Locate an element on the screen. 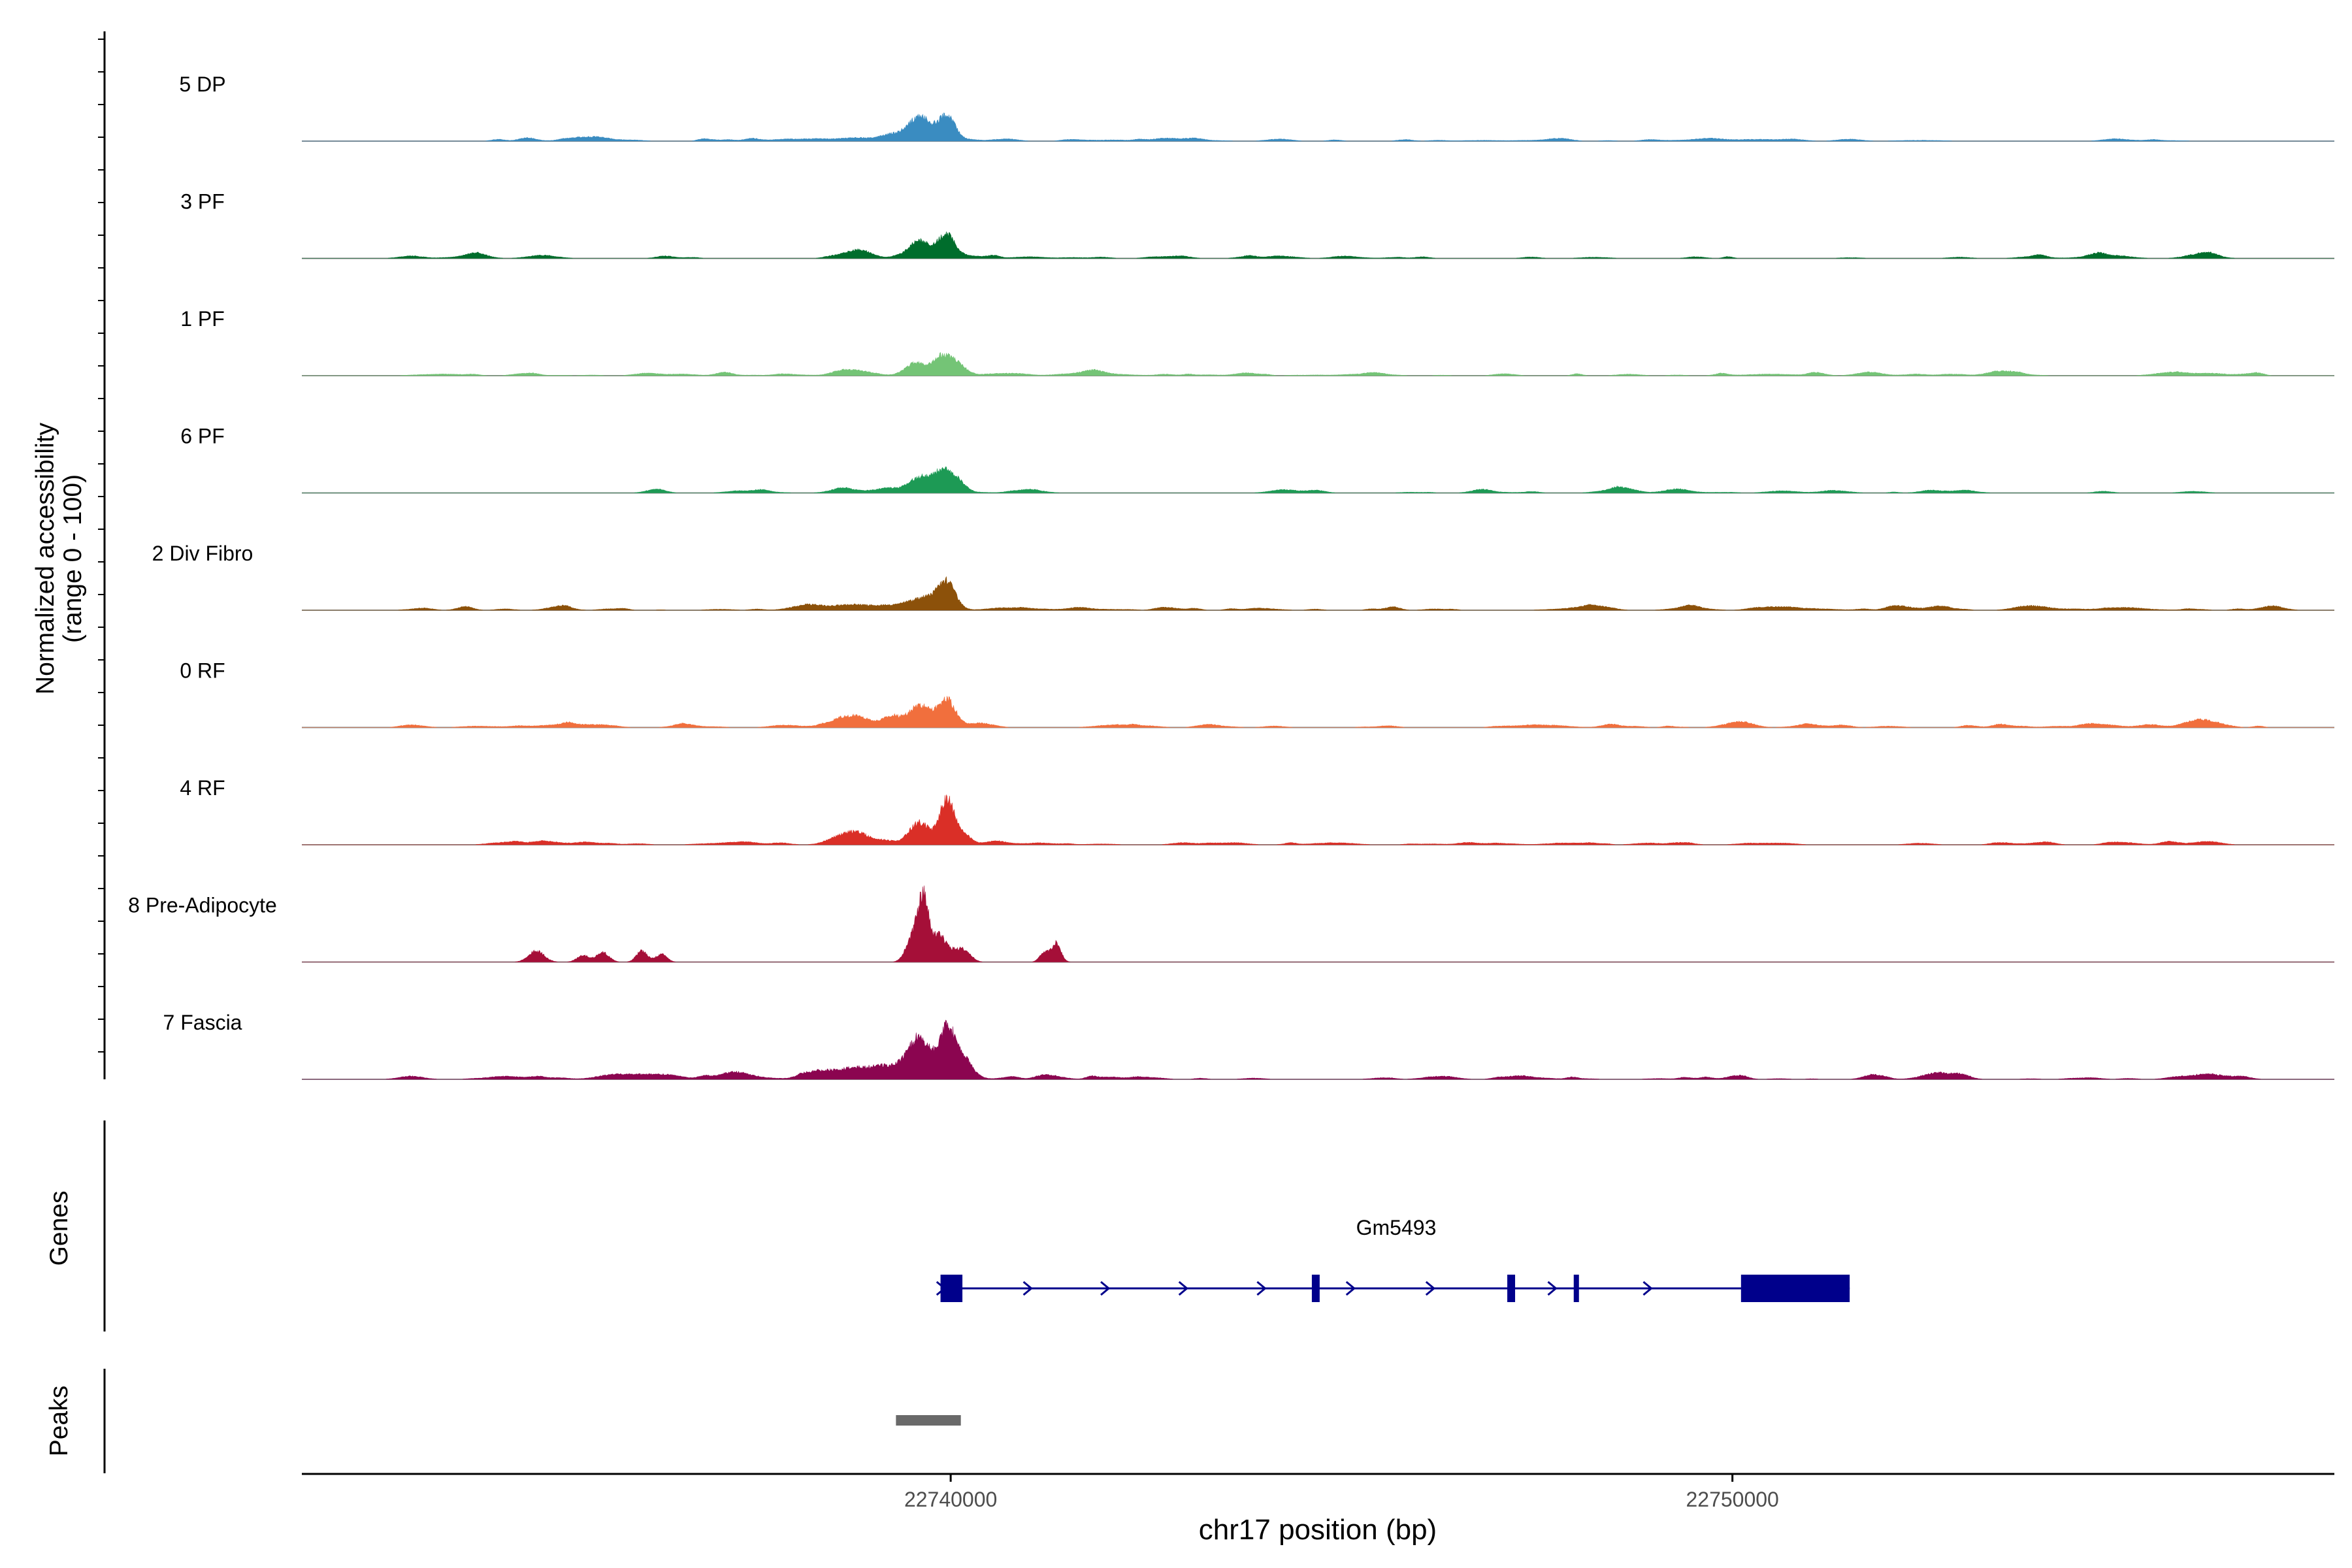  track-label: 2 Div Fibro is located at coordinates (202, 553).